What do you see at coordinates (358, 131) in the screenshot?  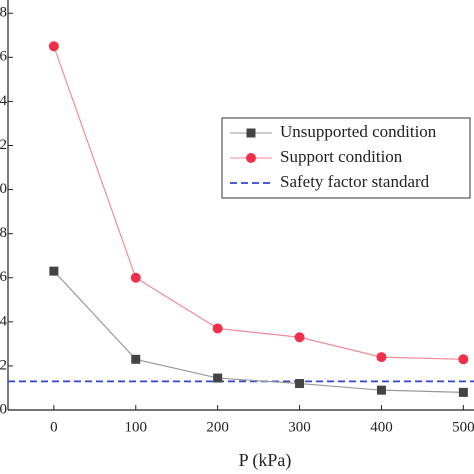 I see `legend-label: Unsupported condition` at bounding box center [358, 131].